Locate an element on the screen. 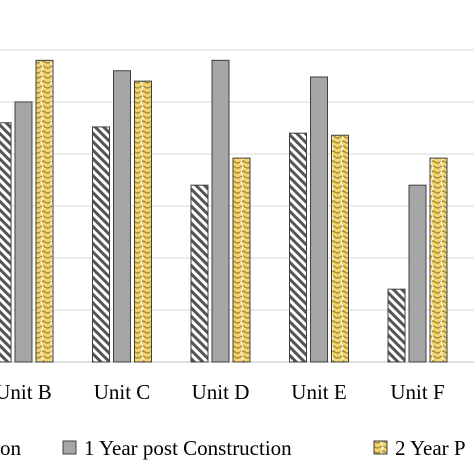 Image resolution: width=474 pixels, height=474 pixels. x-axis: Unit B Unit C Unit D Unit E Unit F is located at coordinates (222, 392).